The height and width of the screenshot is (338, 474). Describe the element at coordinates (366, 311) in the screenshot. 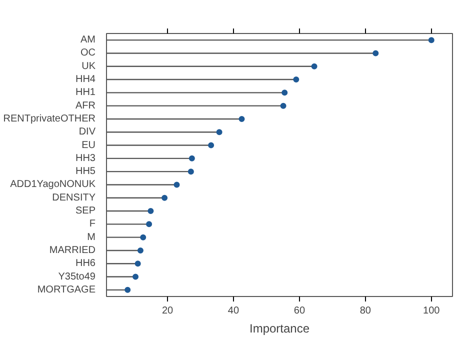

I see `x-tick-label: 80` at that location.